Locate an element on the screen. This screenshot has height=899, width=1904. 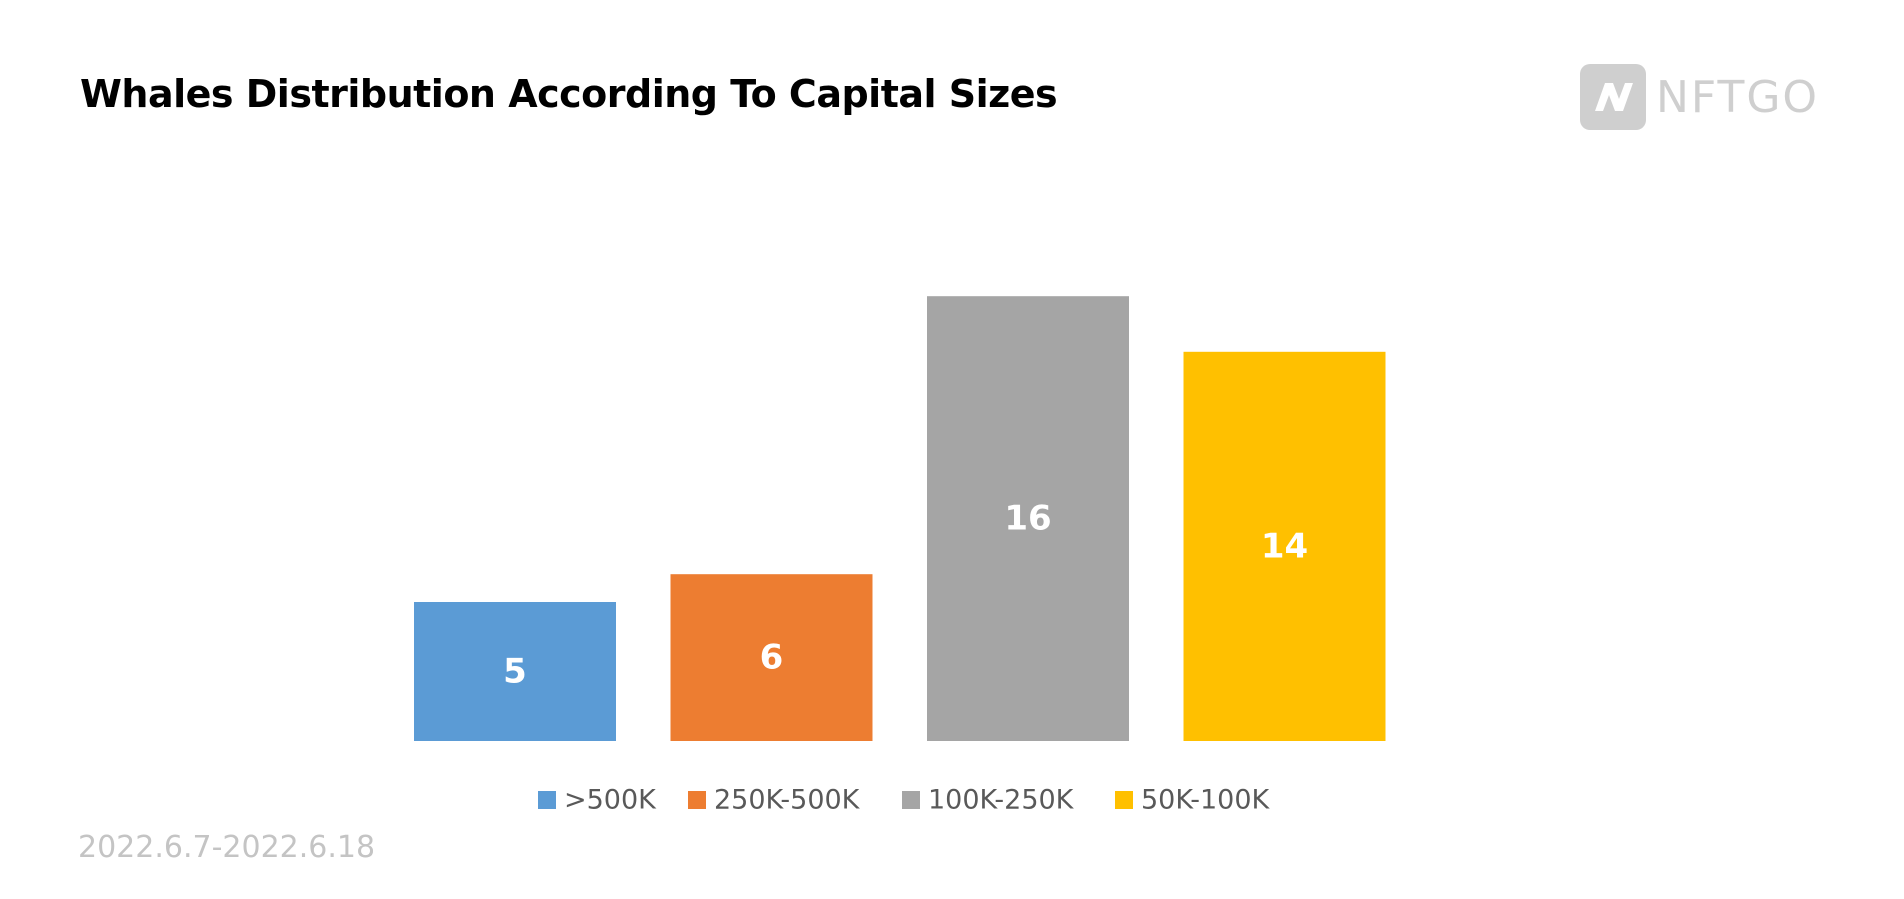
legend-item-3: 50K-100K is located at coordinates (1193, 800).